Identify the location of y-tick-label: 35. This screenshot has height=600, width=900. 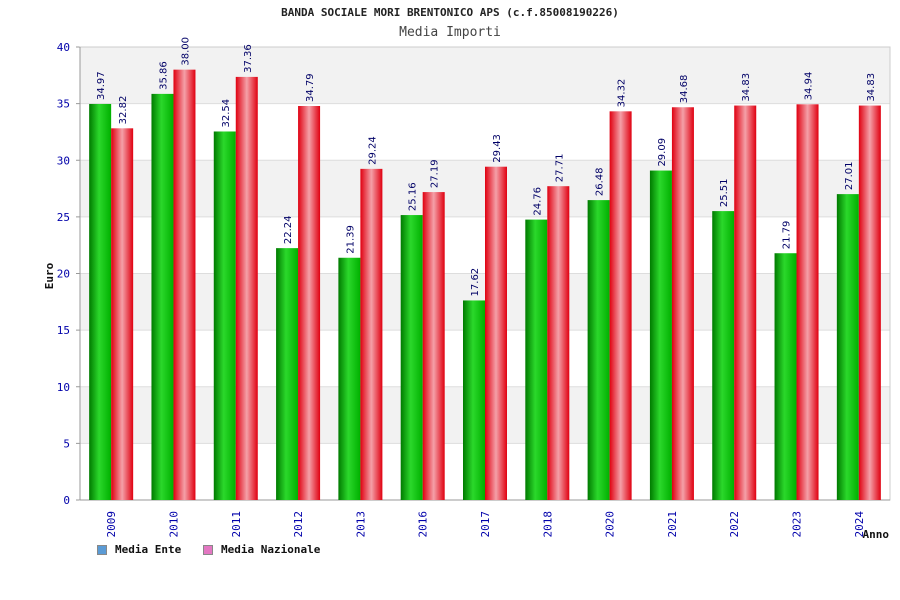
(63, 104).